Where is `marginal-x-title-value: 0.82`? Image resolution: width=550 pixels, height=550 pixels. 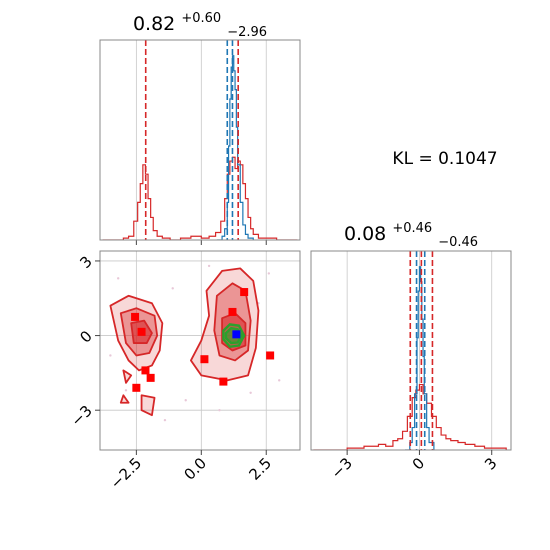 marginal-x-title-value: 0.82 is located at coordinates (154, 24).